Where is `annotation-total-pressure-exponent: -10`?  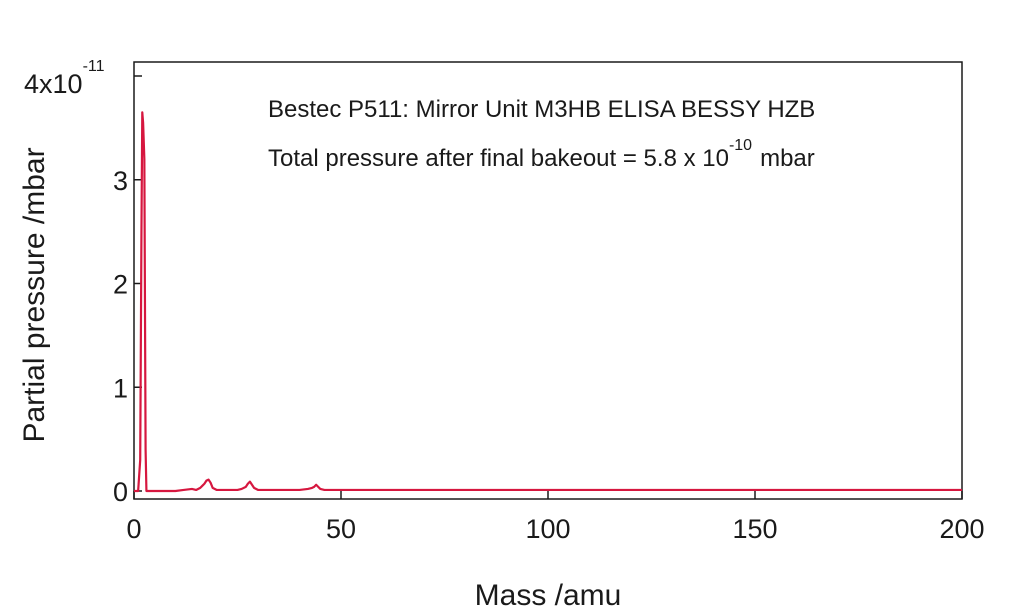
annotation-total-pressure-exponent: -10 is located at coordinates (740, 145).